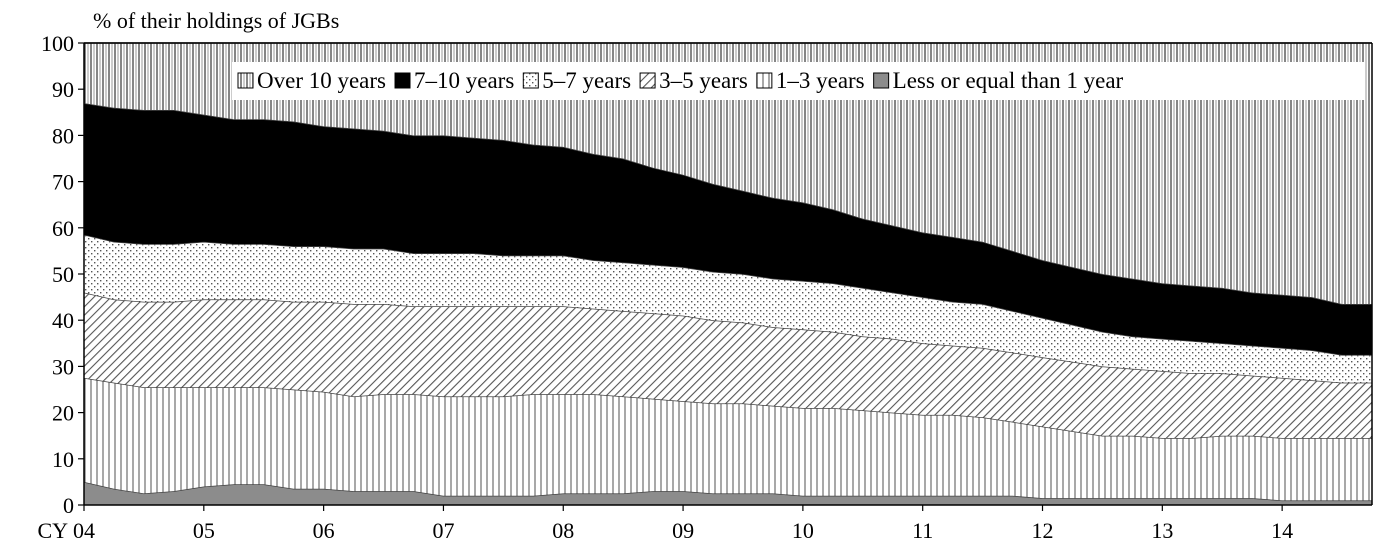 The image size is (1380, 555). Describe the element at coordinates (922, 530) in the screenshot. I see `x-tick-label: 11` at that location.